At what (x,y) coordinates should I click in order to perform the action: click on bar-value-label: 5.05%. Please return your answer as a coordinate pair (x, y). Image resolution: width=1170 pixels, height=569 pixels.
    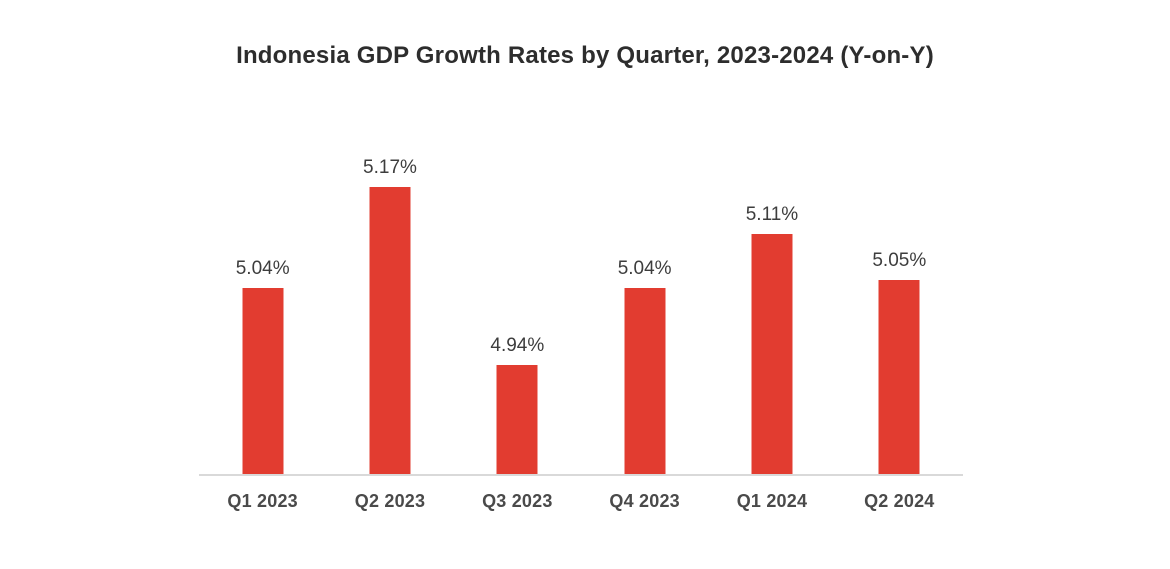
    Looking at the image, I should click on (899, 260).